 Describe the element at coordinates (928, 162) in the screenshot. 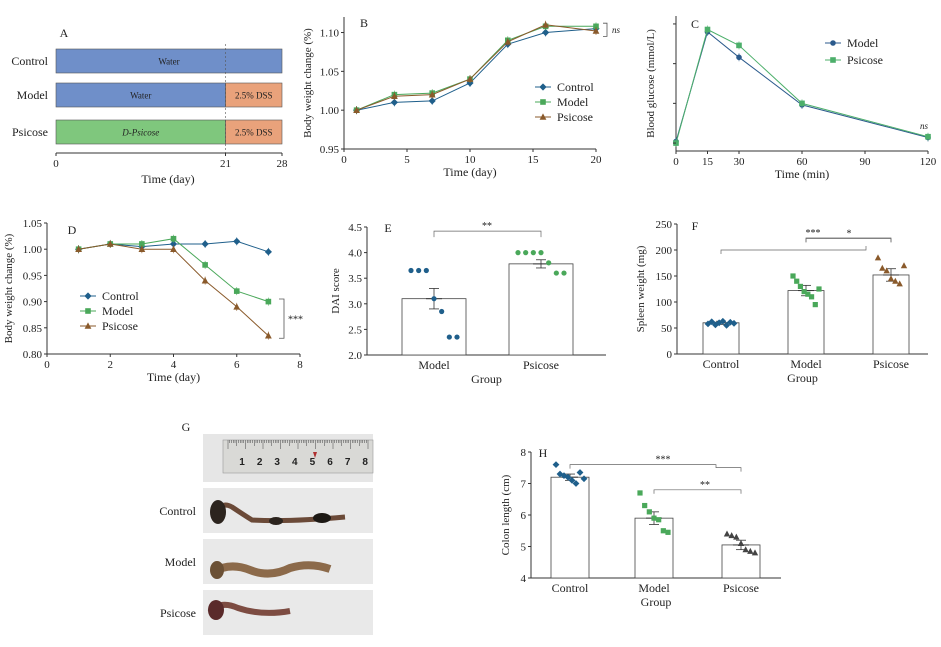

I see `x-tick-label: 120` at that location.